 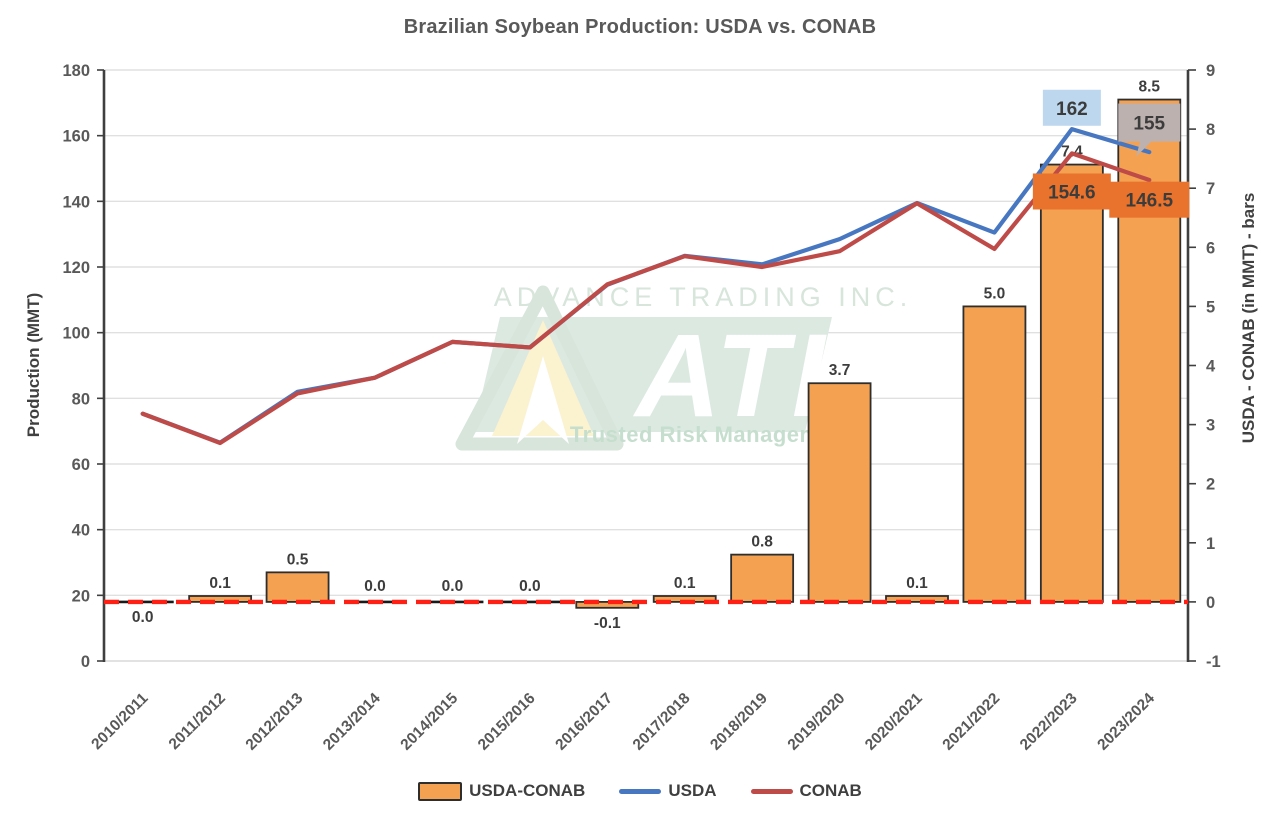 What do you see at coordinates (762, 542) in the screenshot?
I see `bar-value-label: 0.8` at bounding box center [762, 542].